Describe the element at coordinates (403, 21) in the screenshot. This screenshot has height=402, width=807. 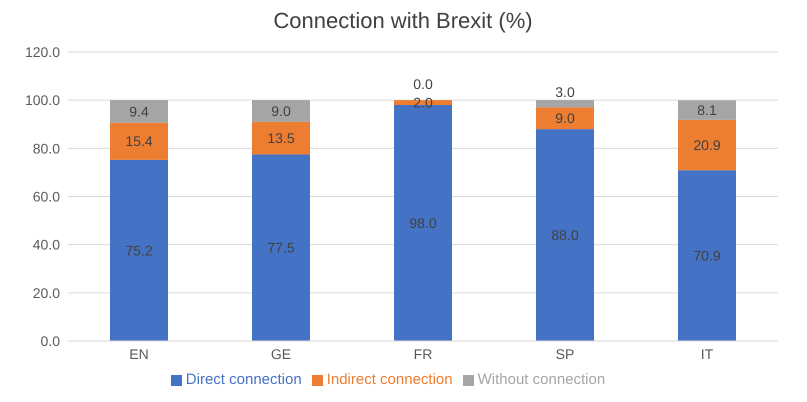
I see `chart-title: Connection with Brexit (%)` at that location.